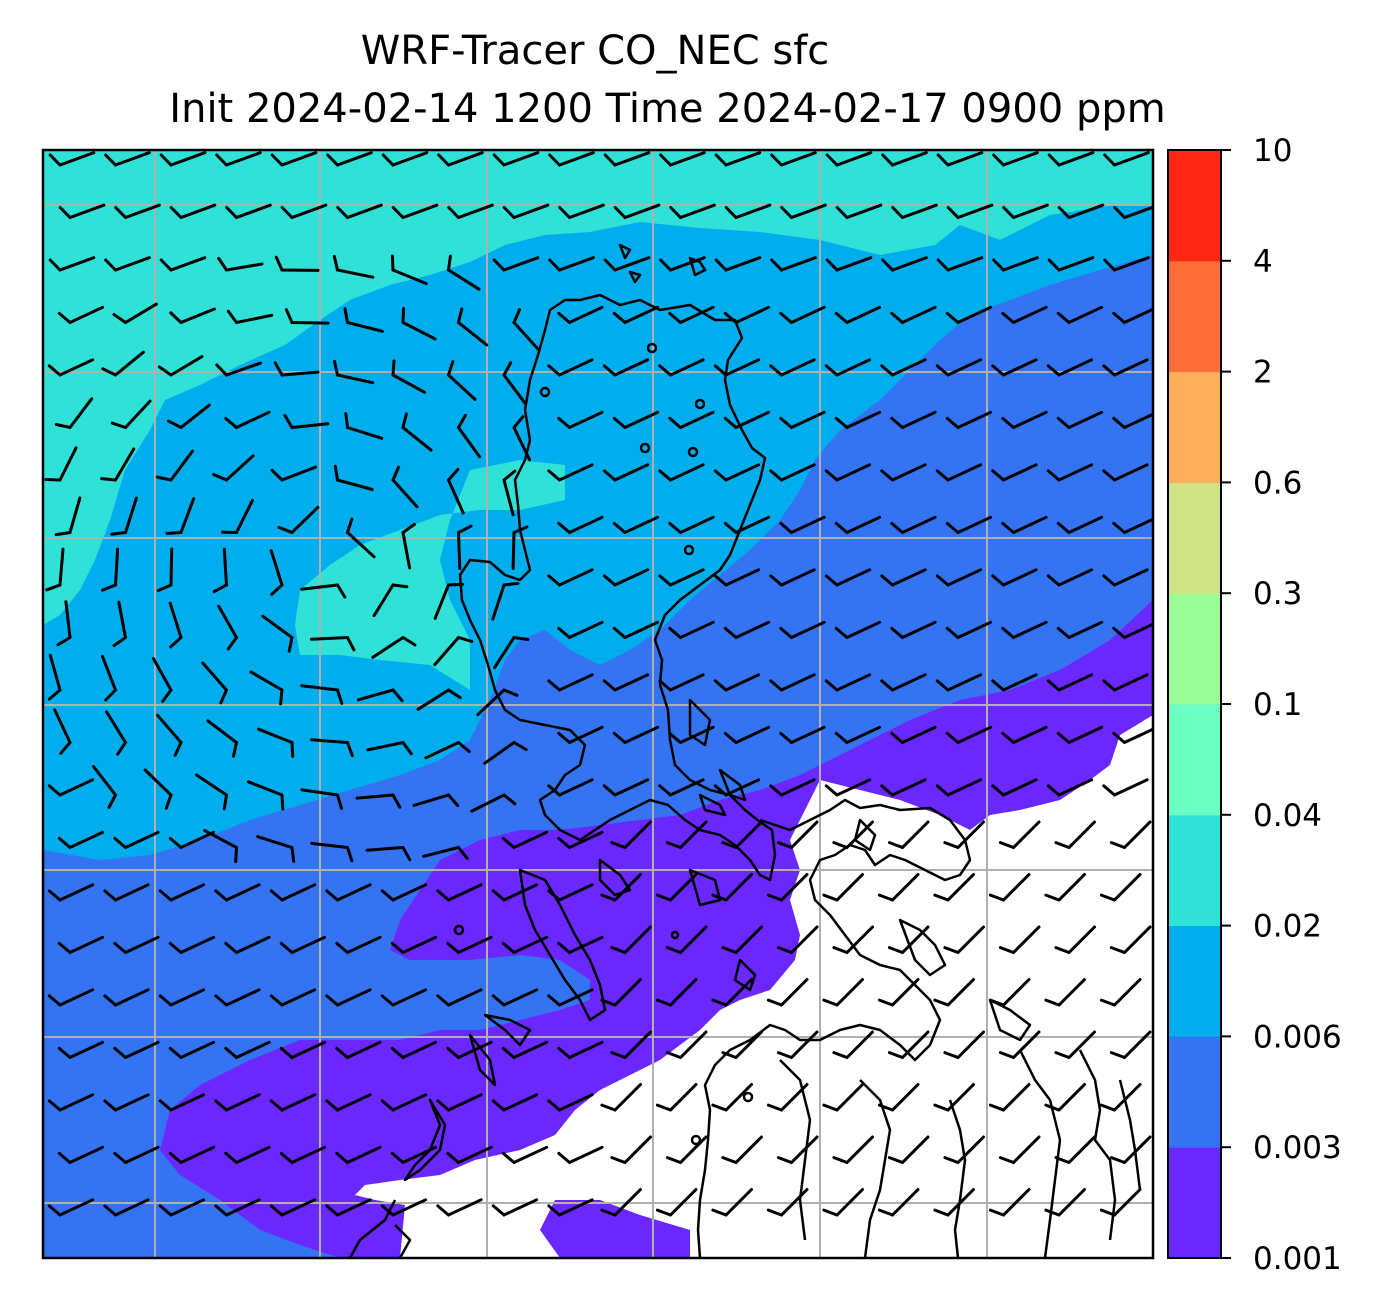 The height and width of the screenshot is (1313, 1400). Describe the element at coordinates (1263, 262) in the screenshot. I see `colorbar-label: 4` at that location.